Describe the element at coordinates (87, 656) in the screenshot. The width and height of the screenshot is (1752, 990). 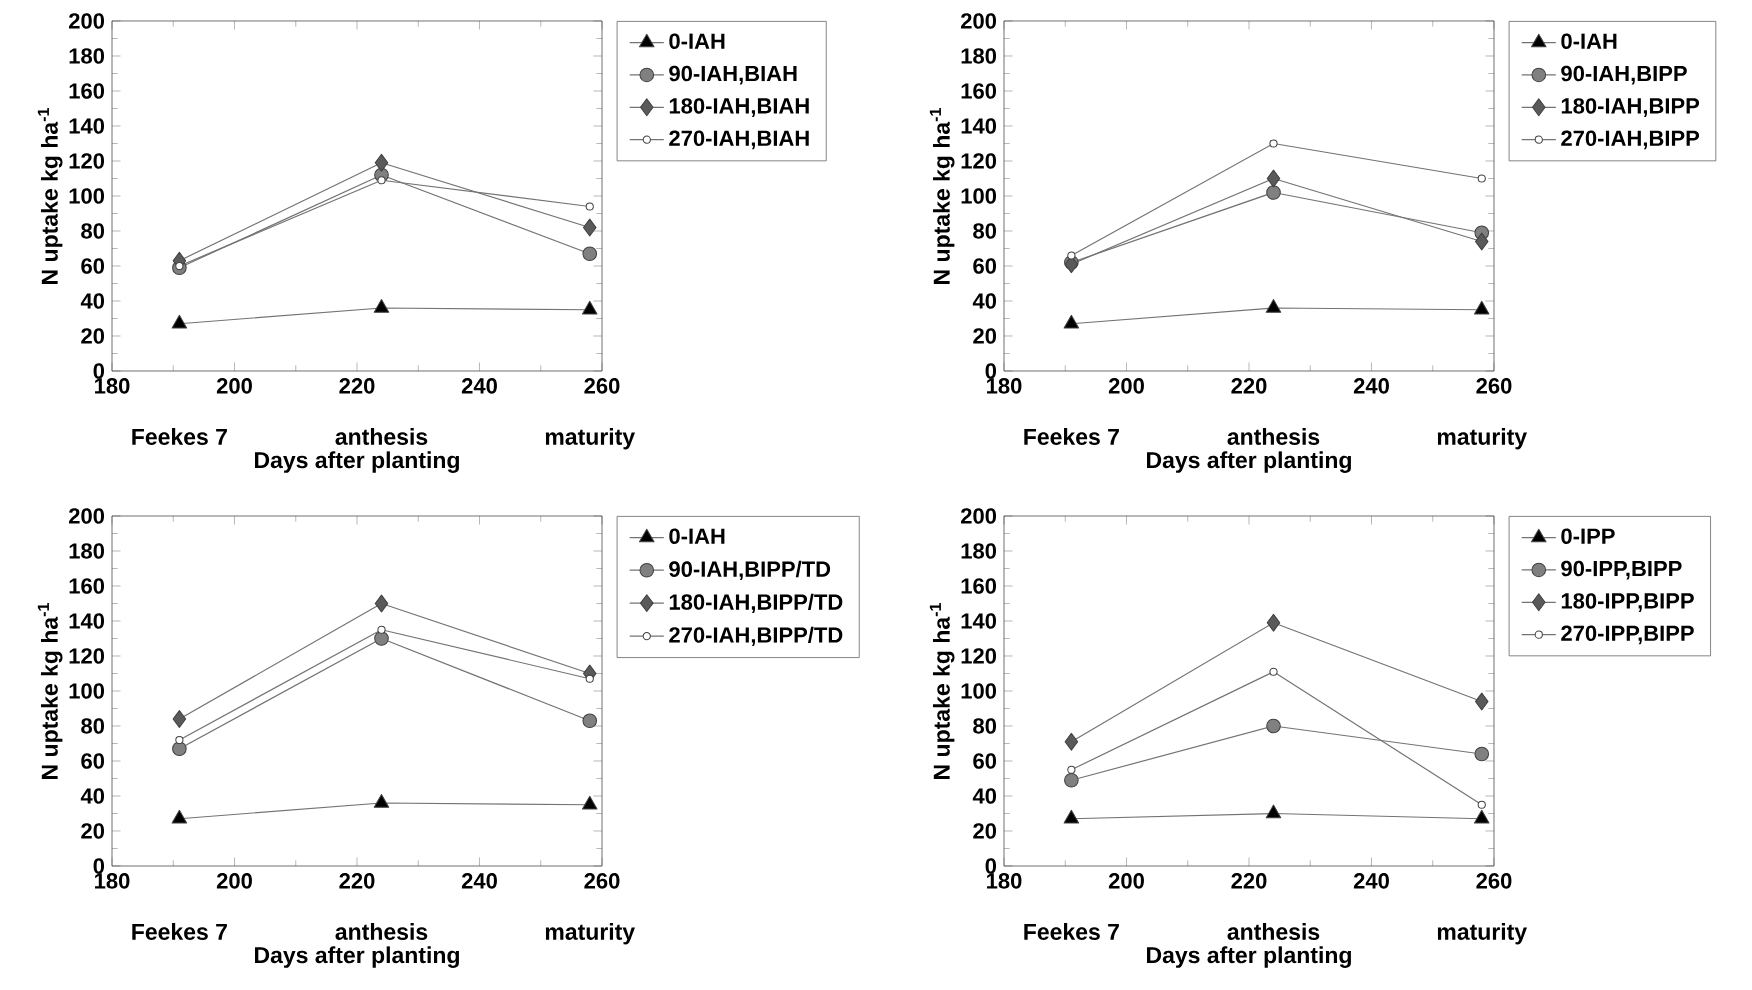
I see `y-tick-label: 120` at that location.